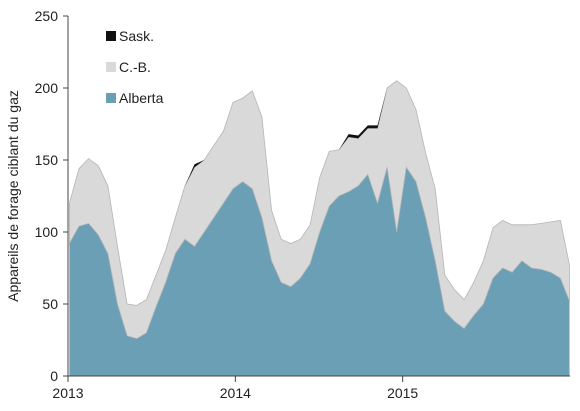  Describe the element at coordinates (235, 393) in the screenshot. I see `x-tick-label: 2014` at that location.